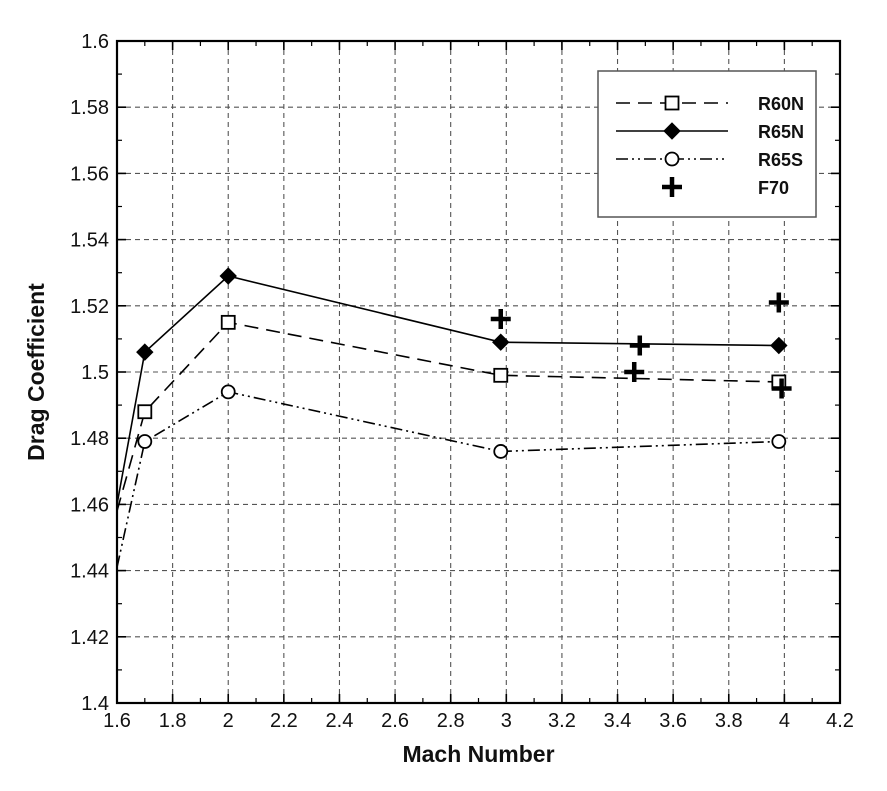  I want to click on legend-marker-r65n, so click(672, 131).